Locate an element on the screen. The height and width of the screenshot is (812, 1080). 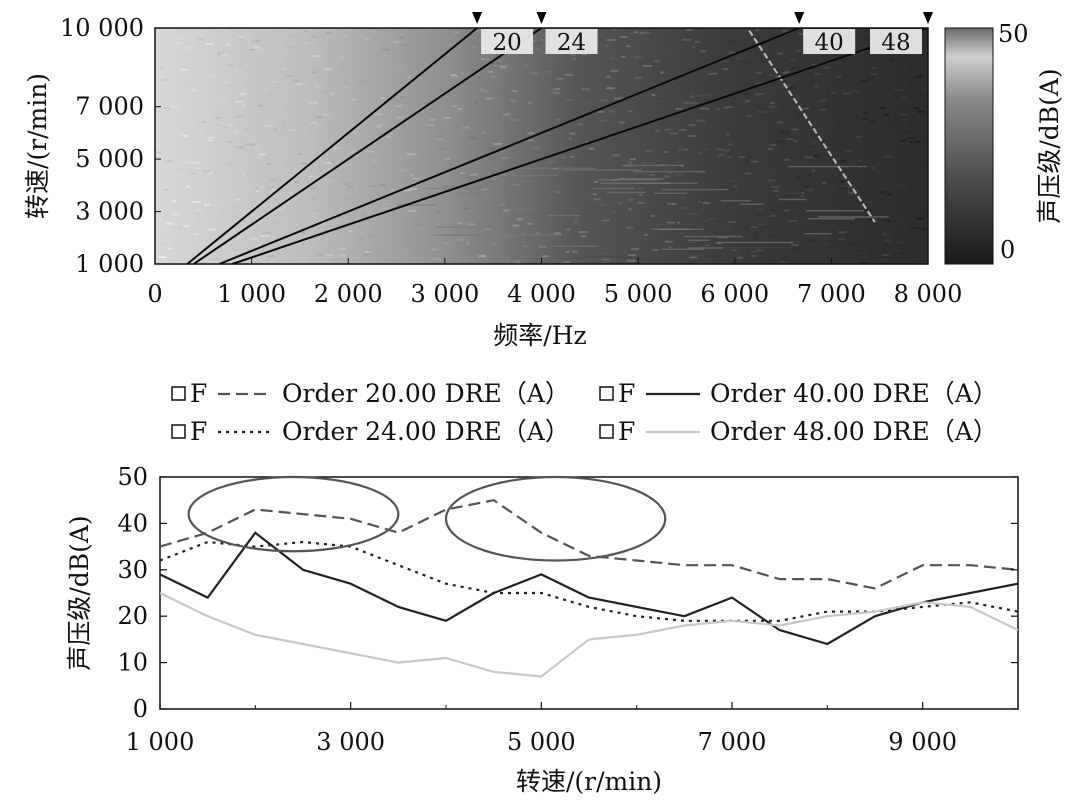
heatmap-y-tick-label: 7 000 is located at coordinates (109, 107).